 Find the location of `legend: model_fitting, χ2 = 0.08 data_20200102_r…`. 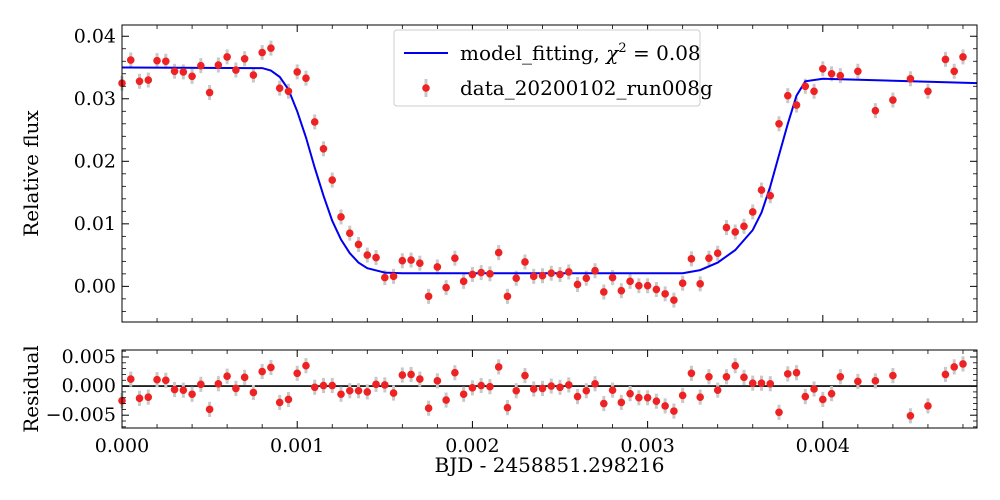

legend: model_fitting, χ2 = 0.08 data_20200102_r… is located at coordinates (553, 68).